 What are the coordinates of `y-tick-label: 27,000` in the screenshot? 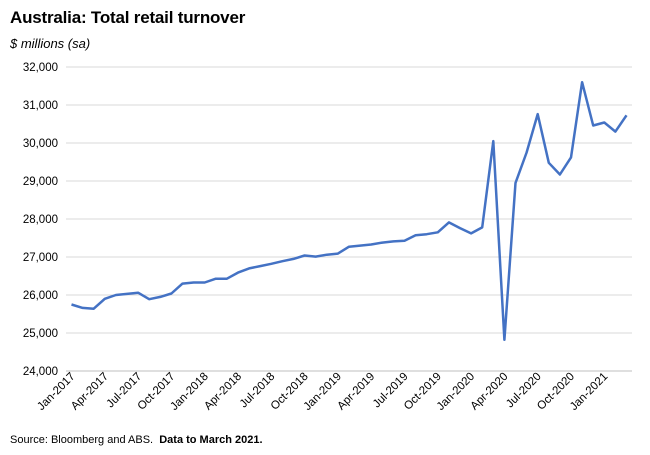 It's located at (40, 258).